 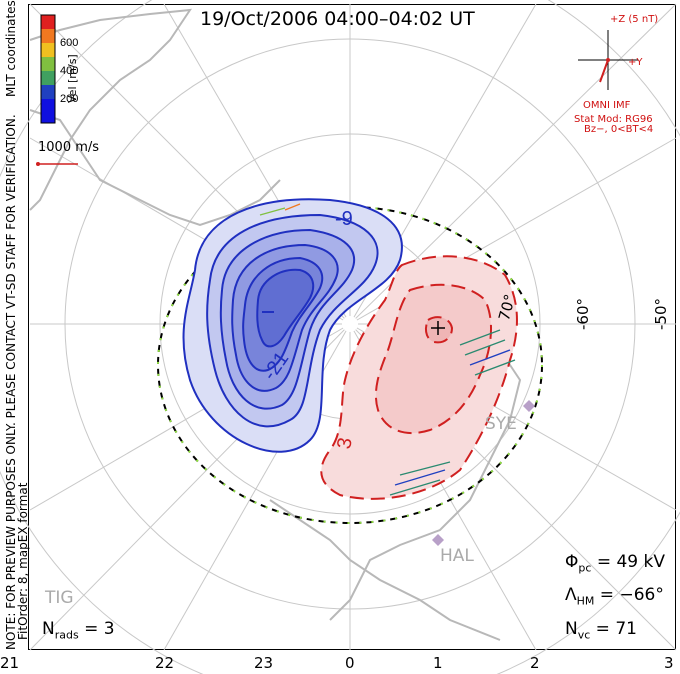 I want to click on coords-label: MLT coordinates, so click(x=11, y=48).